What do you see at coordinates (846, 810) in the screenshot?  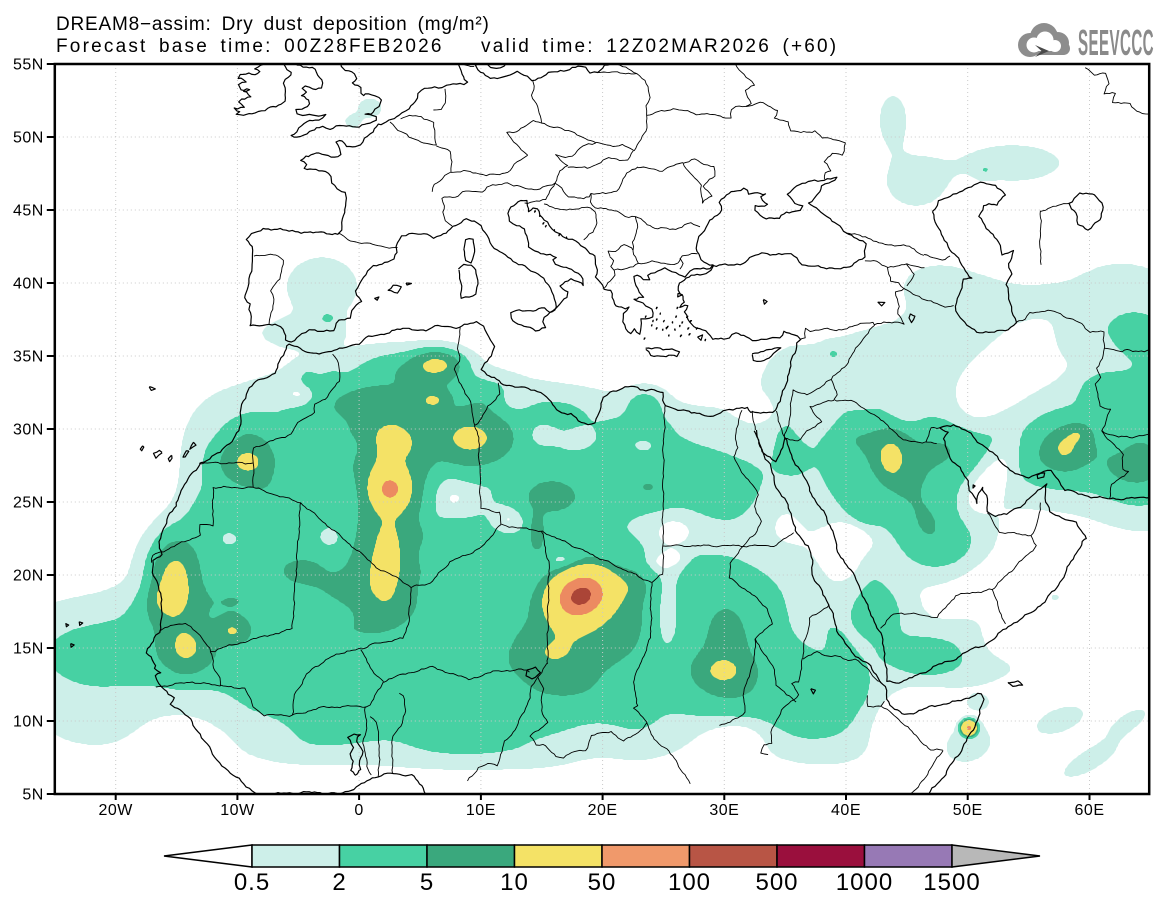 I see `svg-text: 40E` at bounding box center [846, 810].